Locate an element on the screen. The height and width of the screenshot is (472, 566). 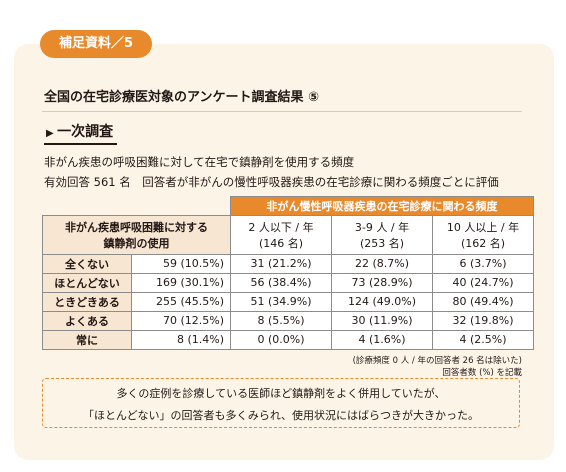
column-header: 3-9 人 / 年 (253 名) is located at coordinates (382, 234).